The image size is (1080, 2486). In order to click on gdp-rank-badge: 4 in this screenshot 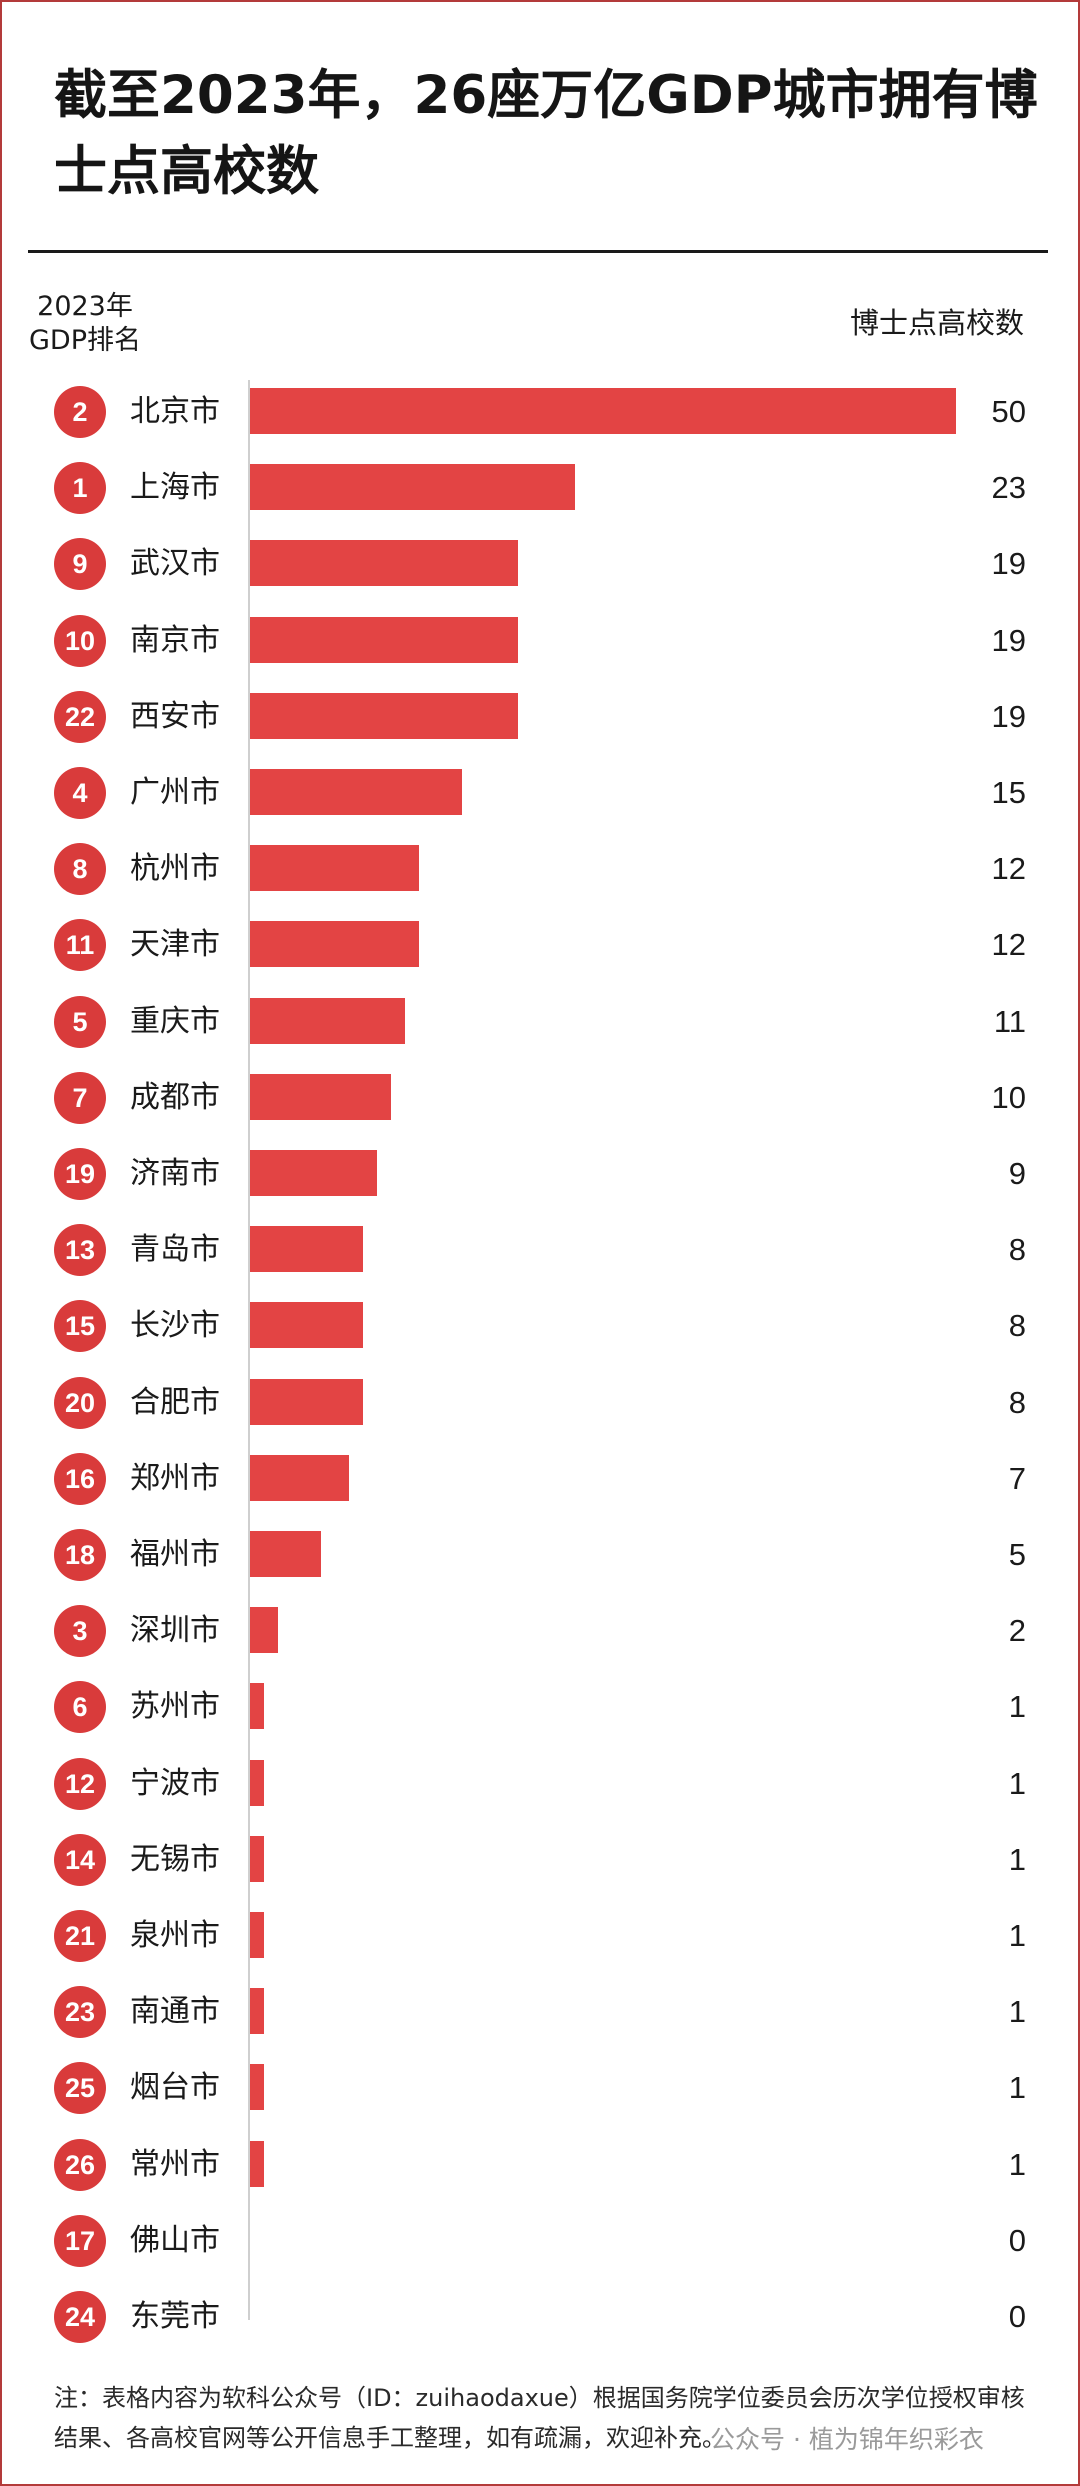, I will do `click(80, 793)`.